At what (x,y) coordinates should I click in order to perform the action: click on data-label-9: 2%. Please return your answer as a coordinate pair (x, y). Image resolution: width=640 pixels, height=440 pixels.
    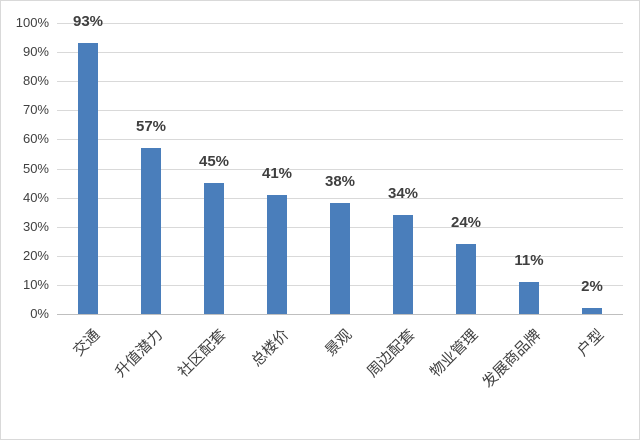
    Looking at the image, I should click on (592, 286).